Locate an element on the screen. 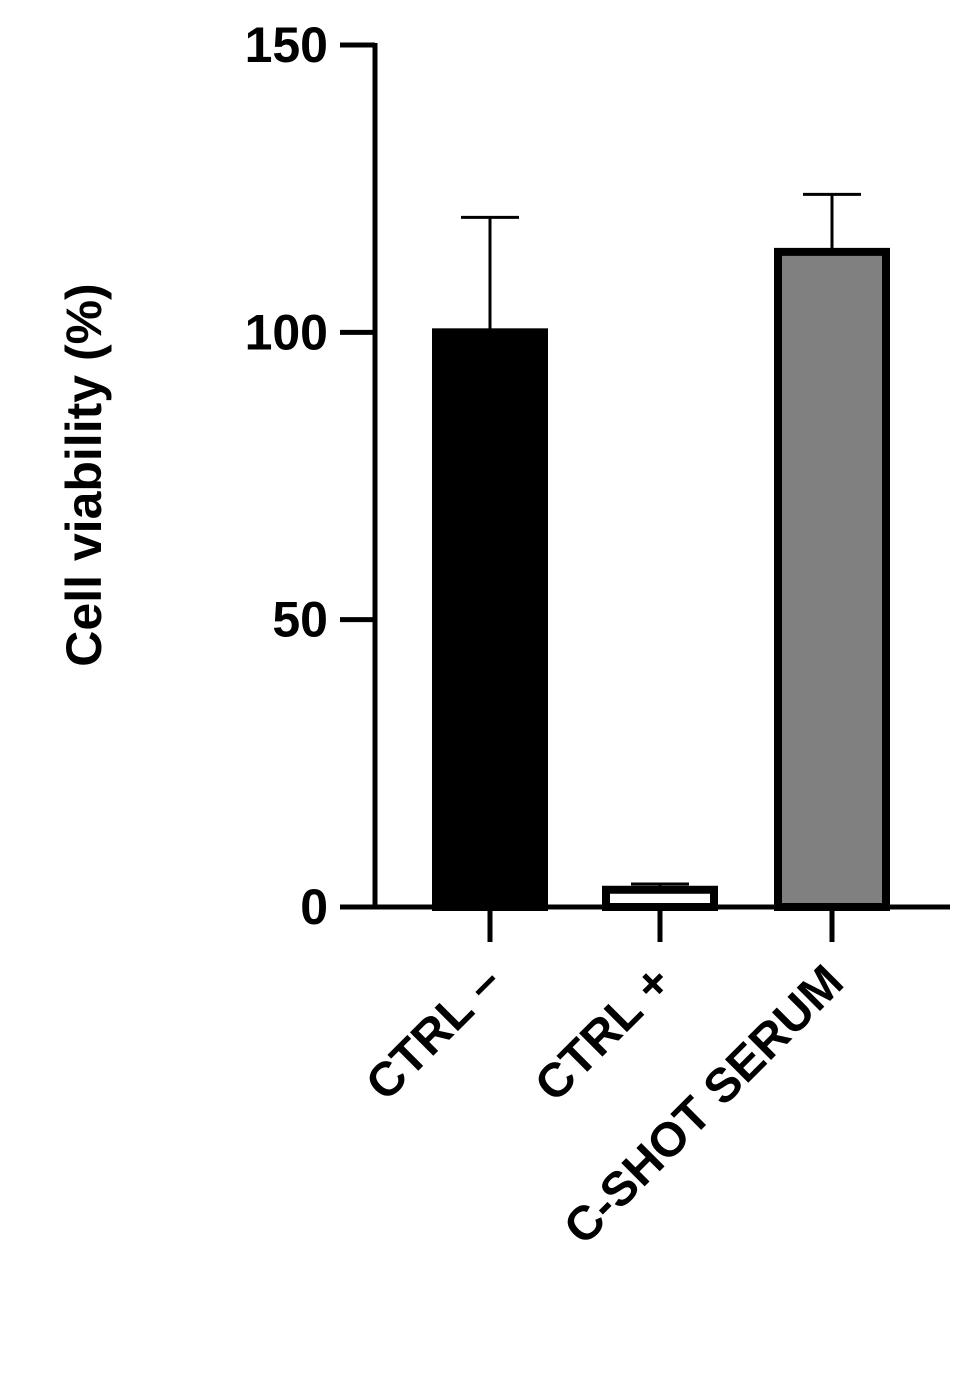 This screenshot has width=977, height=1382. y-tick-label: 150 is located at coordinates (286, 45).